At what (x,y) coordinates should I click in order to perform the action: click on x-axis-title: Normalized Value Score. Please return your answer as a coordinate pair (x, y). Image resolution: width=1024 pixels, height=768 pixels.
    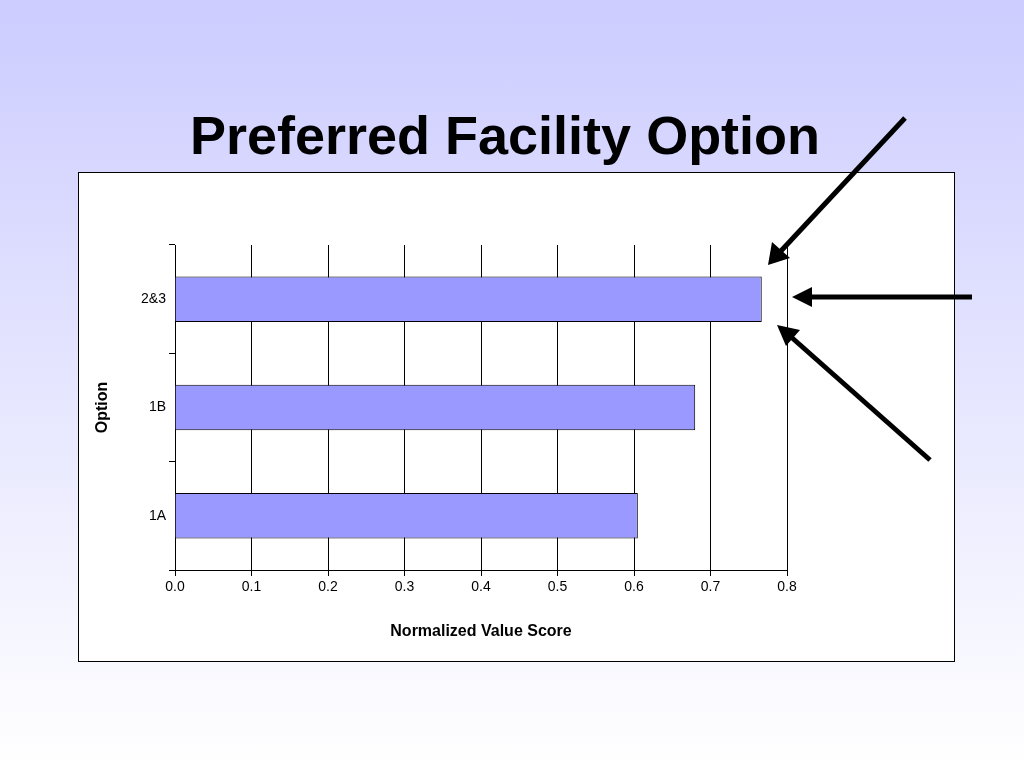
    Looking at the image, I should click on (481, 630).